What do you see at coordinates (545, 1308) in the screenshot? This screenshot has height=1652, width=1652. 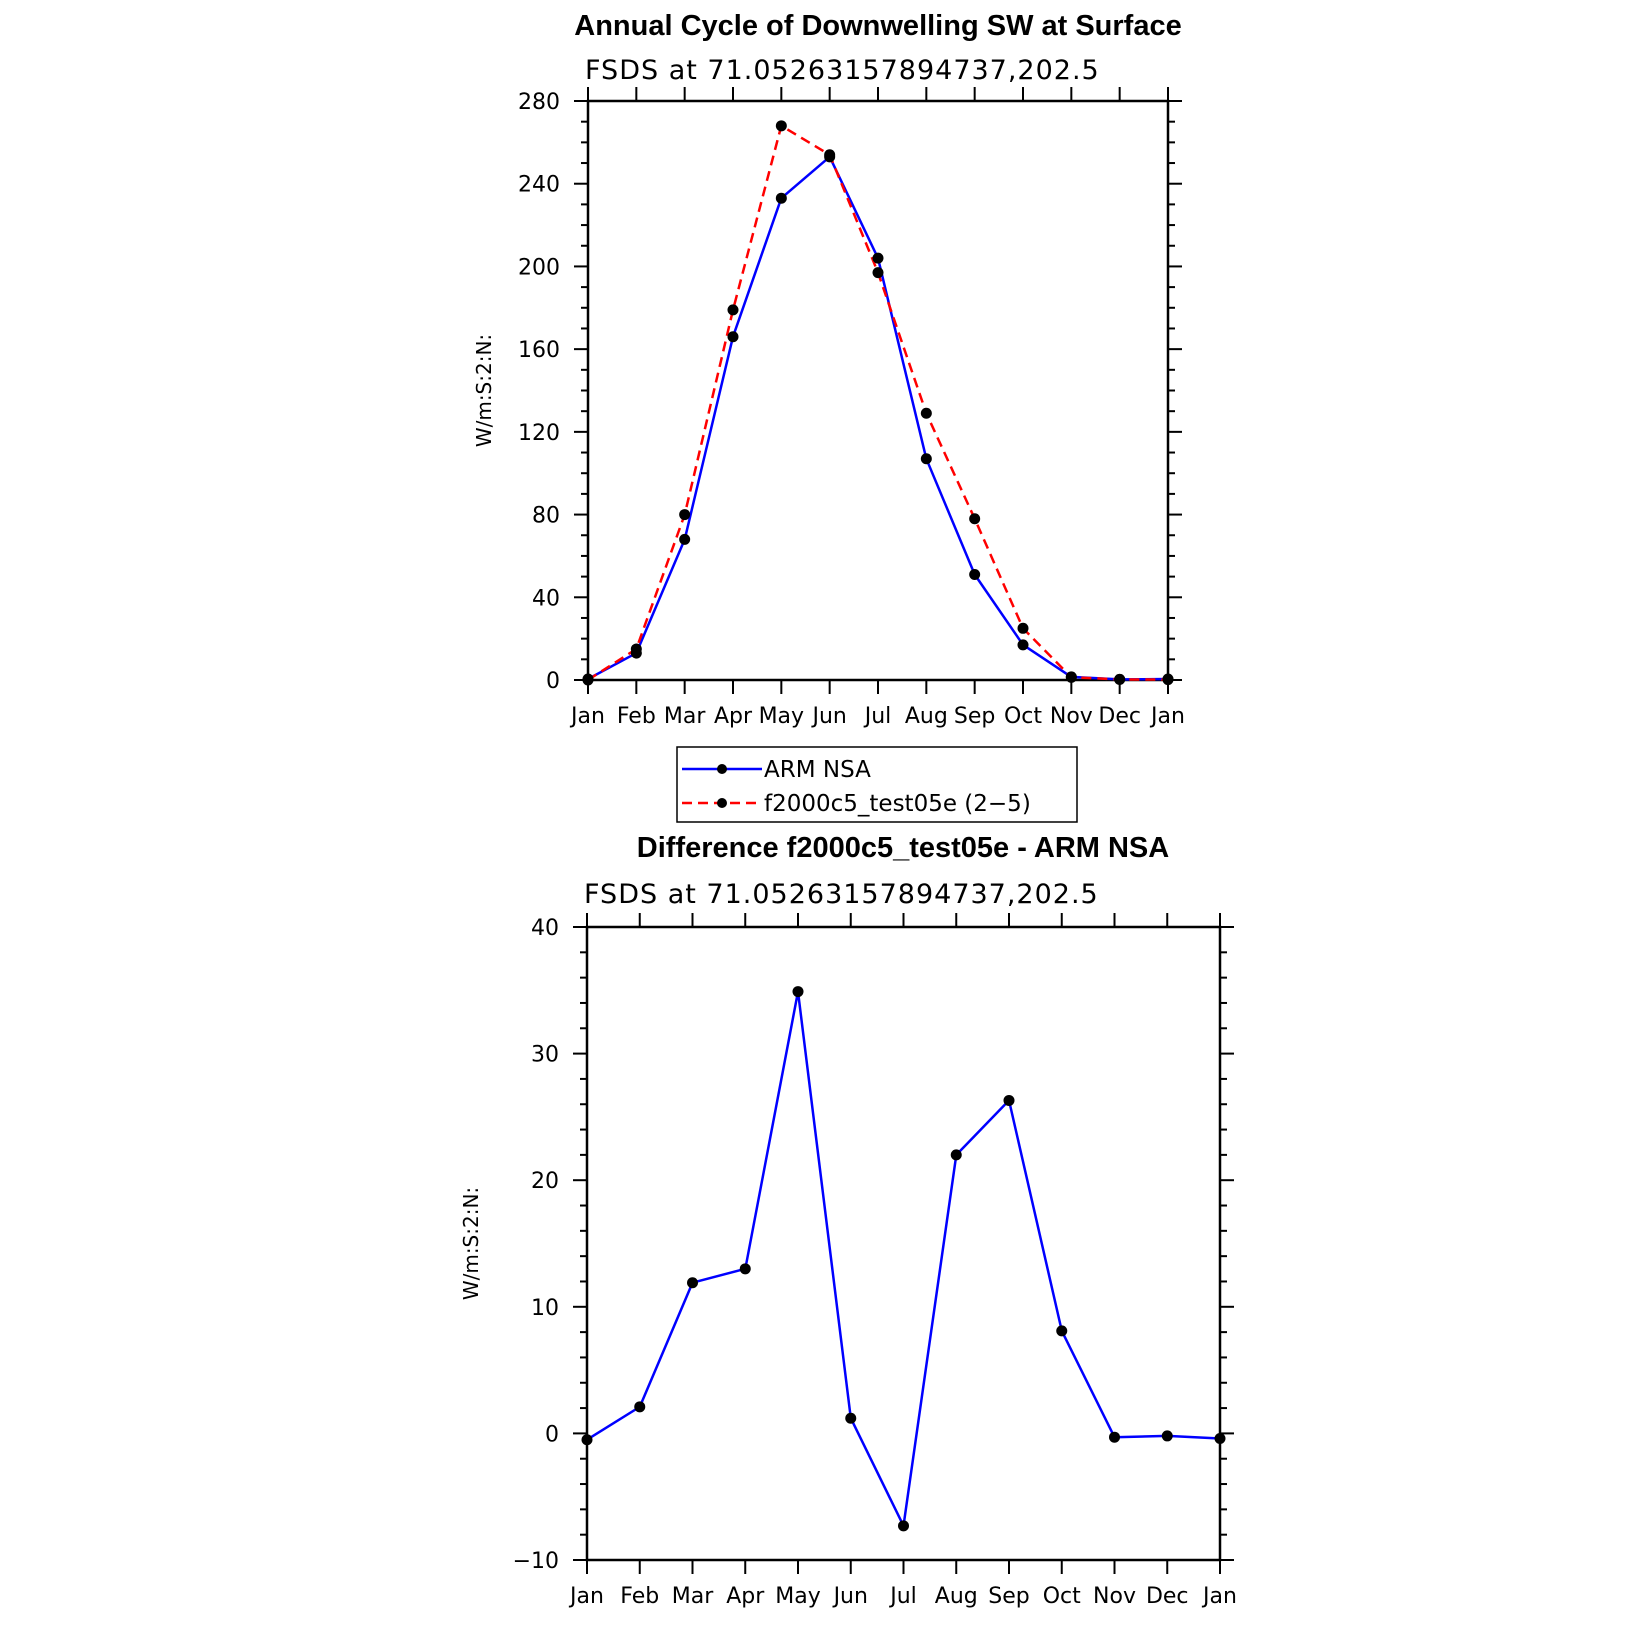 I see `y-tick-label: 10` at bounding box center [545, 1308].